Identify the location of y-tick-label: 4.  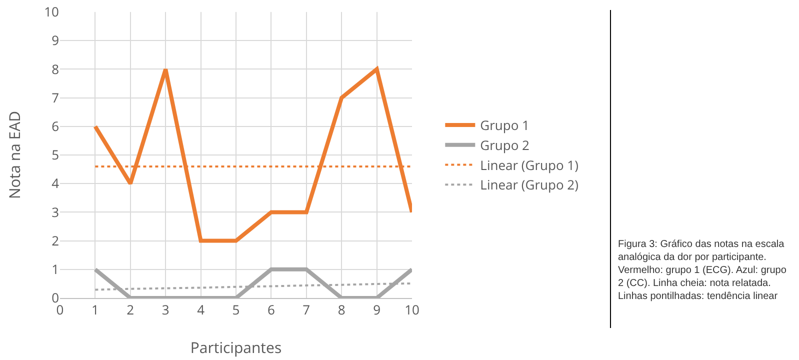
(56, 183).